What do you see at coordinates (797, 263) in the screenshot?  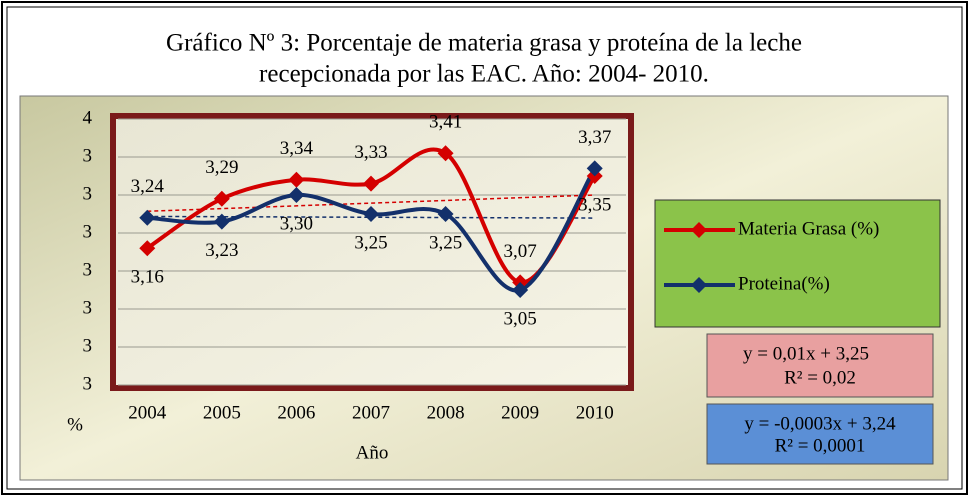 I see `legend` at bounding box center [797, 263].